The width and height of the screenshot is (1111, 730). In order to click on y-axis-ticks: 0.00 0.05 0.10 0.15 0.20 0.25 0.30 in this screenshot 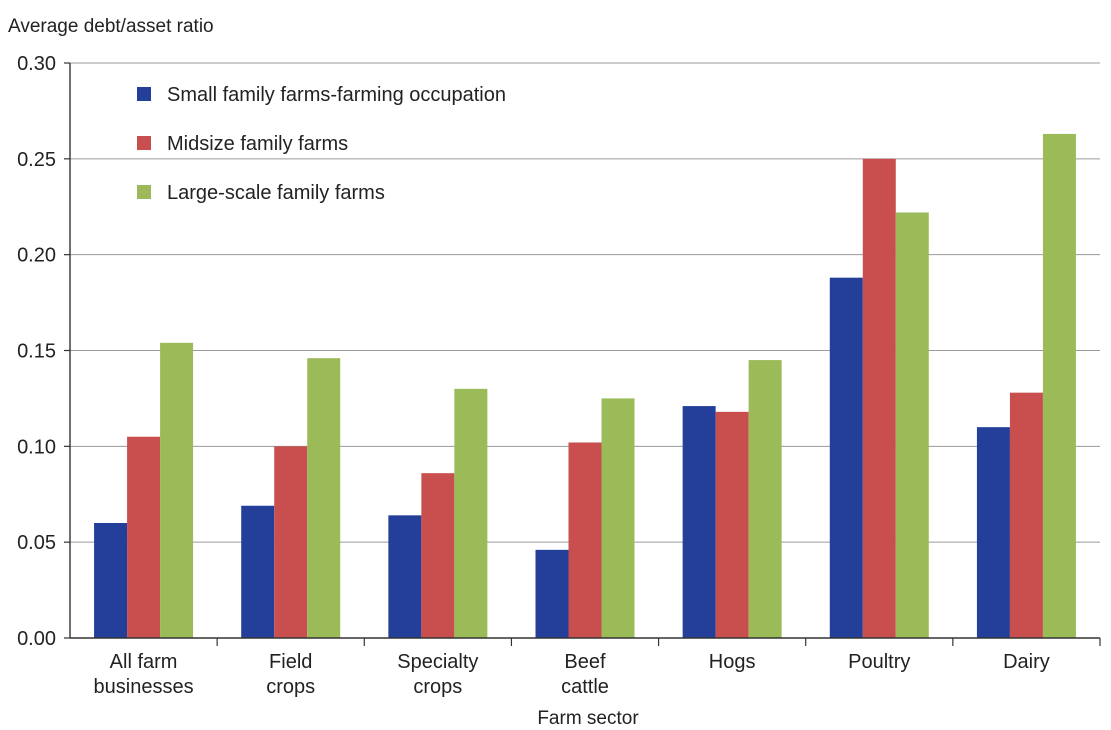, I will do `click(43, 351)`.